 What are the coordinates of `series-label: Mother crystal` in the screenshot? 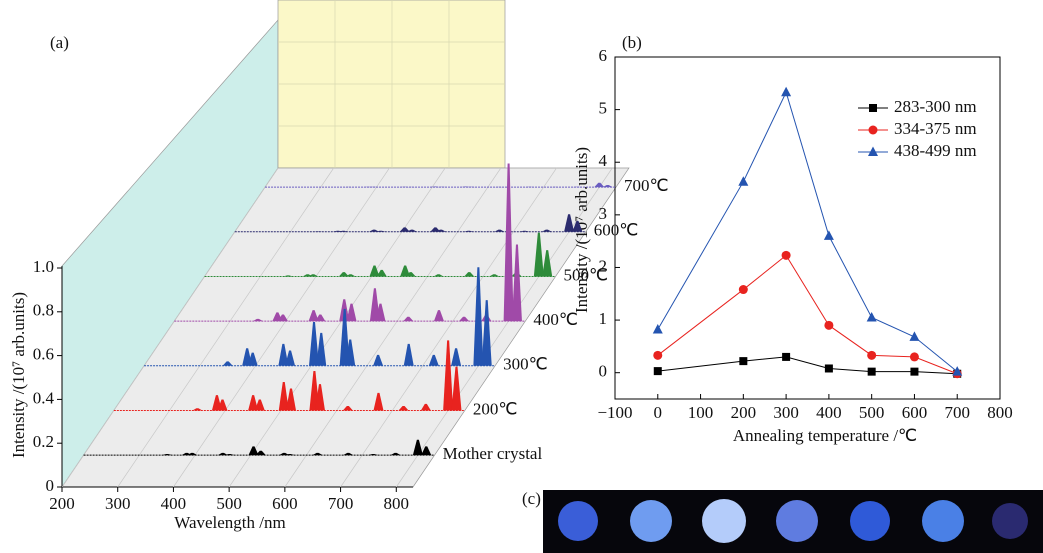 It's located at (493, 453).